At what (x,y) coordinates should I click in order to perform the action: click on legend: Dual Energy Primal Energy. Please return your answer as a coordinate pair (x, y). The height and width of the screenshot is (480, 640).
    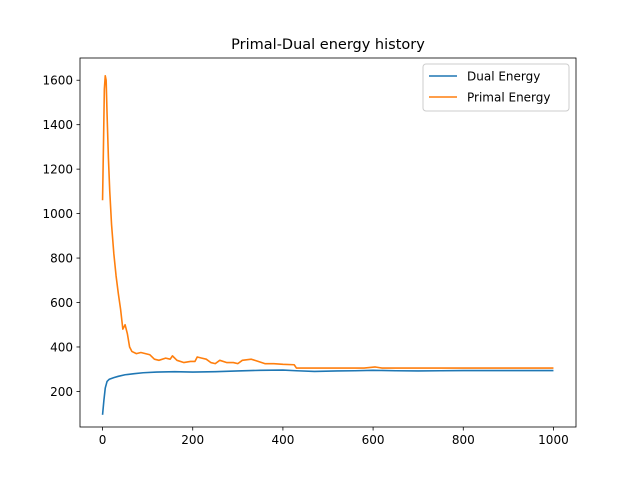
    Looking at the image, I should click on (496, 87).